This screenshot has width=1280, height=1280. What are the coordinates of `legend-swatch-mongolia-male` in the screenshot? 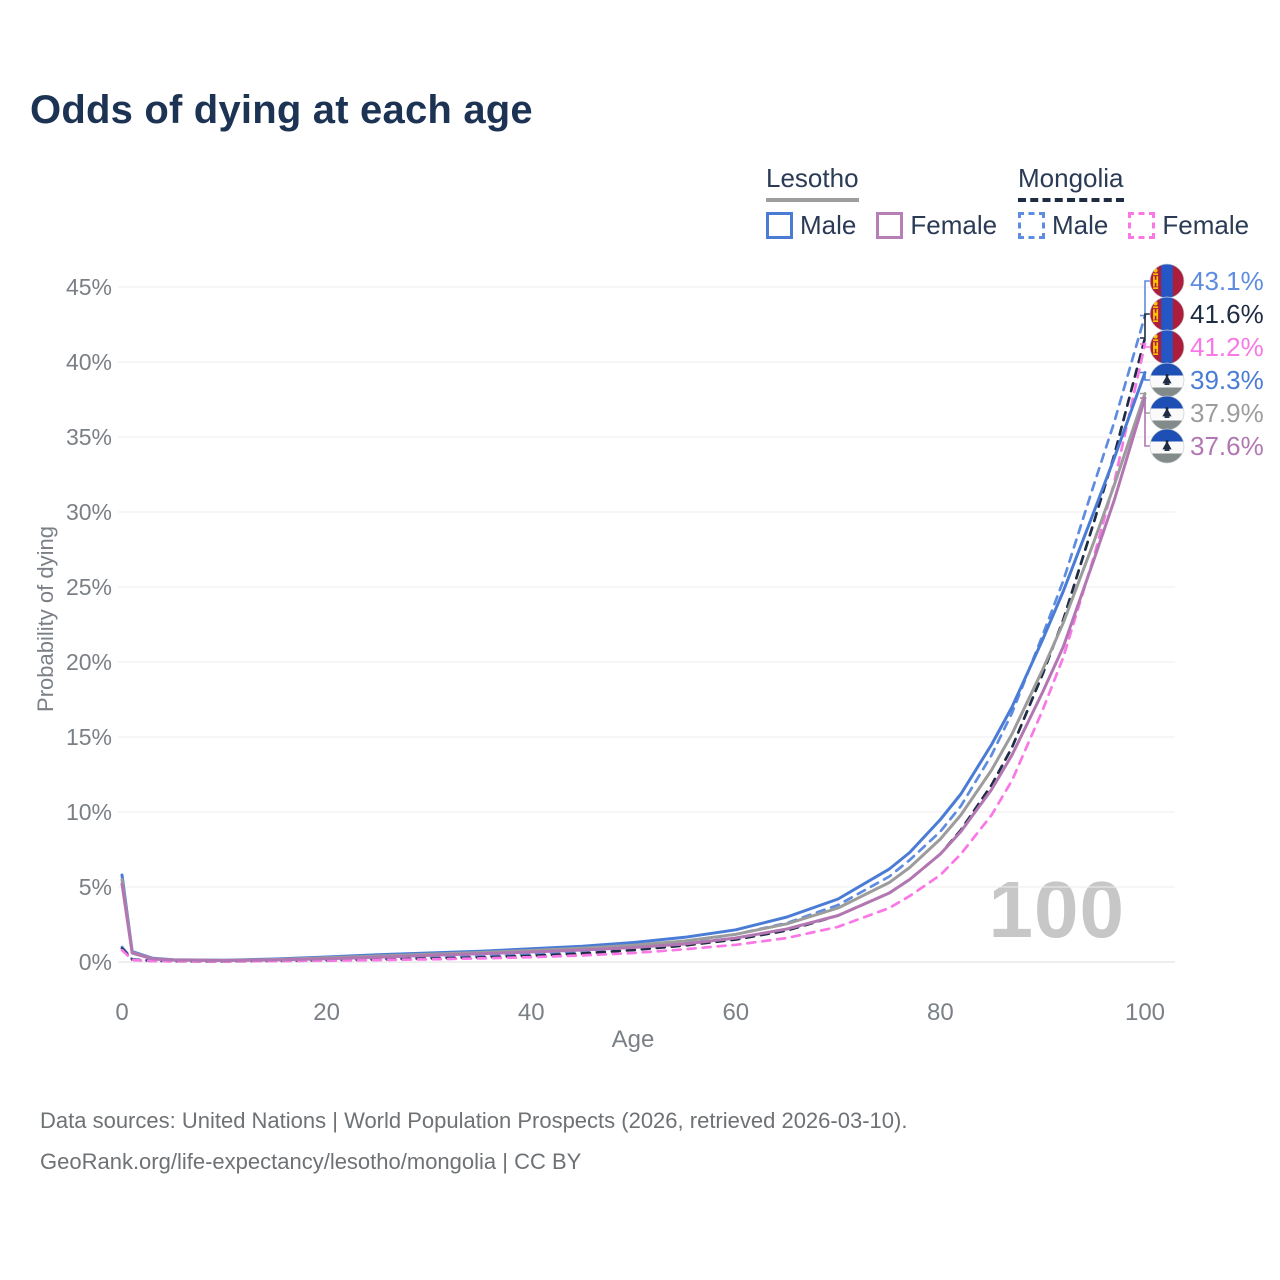 It's located at (1031, 225).